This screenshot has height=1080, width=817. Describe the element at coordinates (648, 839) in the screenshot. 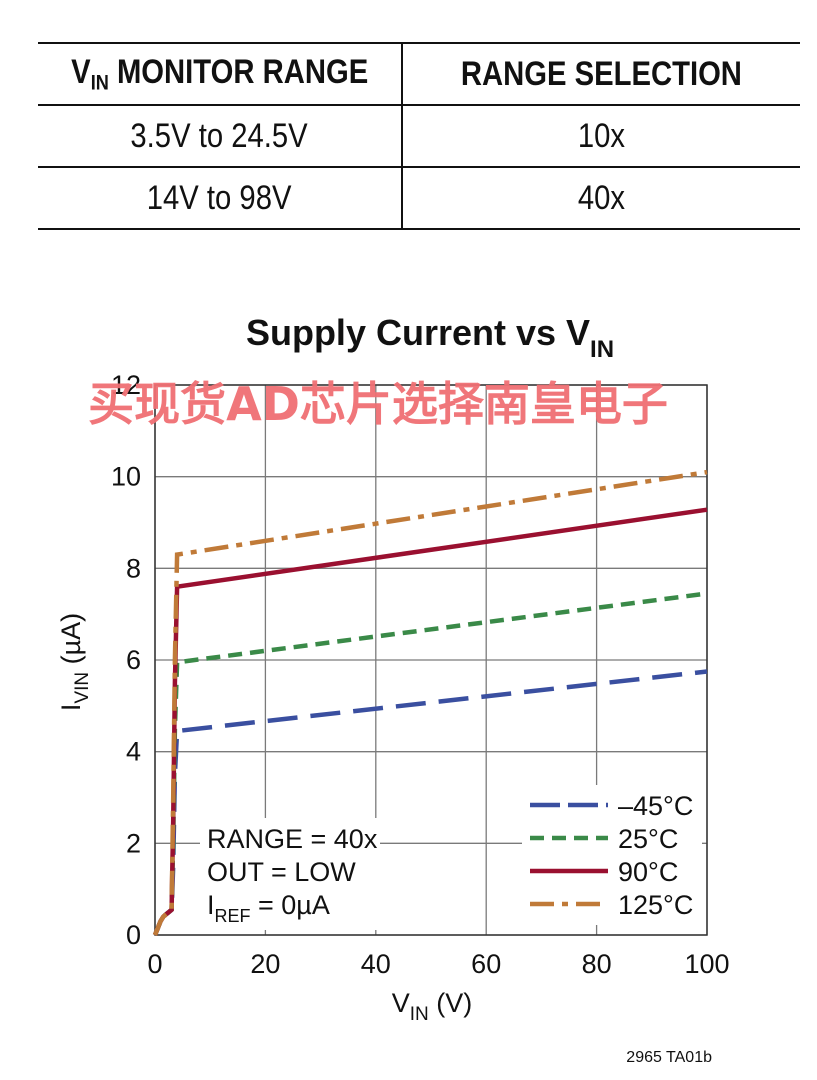

I see `legend-label: 25°C` at that location.